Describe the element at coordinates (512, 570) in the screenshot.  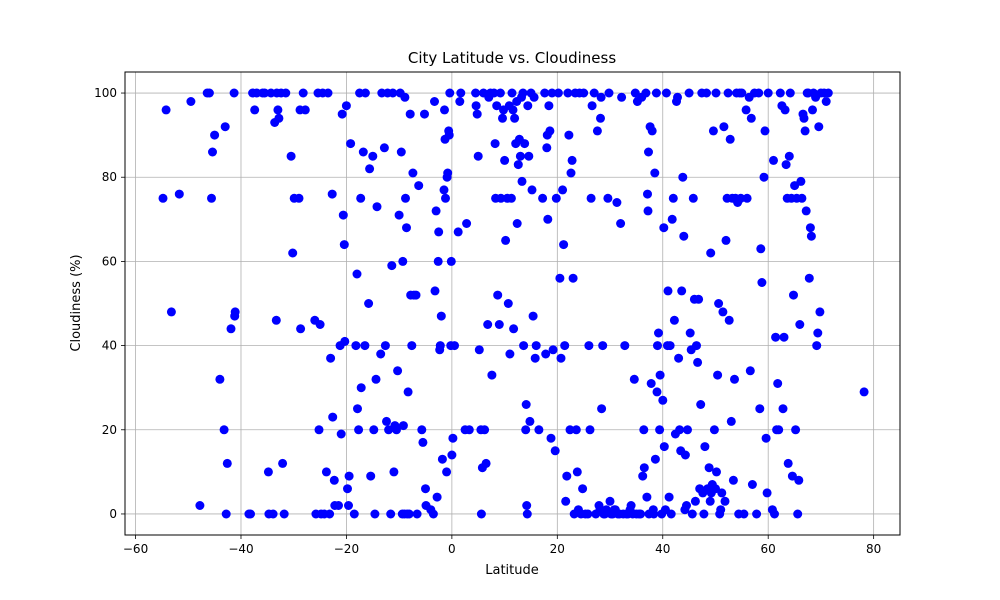
I see `x-axis-label: Latitude` at that location.